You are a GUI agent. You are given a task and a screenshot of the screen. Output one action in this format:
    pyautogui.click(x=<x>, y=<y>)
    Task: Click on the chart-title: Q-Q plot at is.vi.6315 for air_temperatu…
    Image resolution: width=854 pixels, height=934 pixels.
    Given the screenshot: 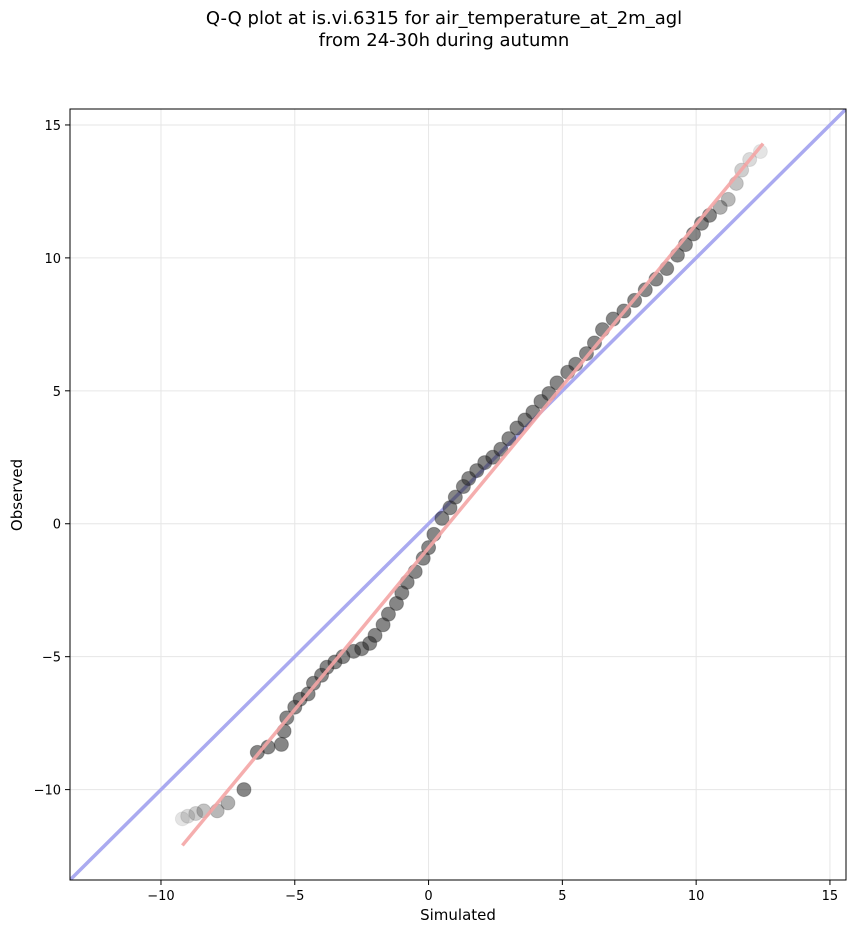 What is the action you would take?
    pyautogui.click(x=444, y=29)
    